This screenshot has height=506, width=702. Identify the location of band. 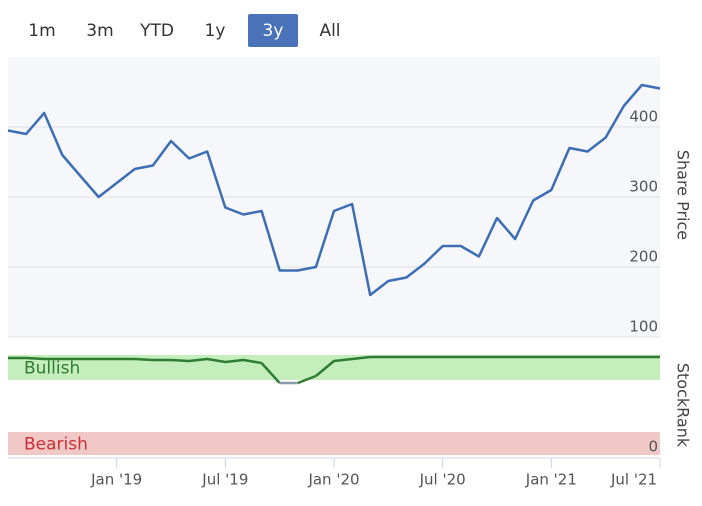
(334, 443).